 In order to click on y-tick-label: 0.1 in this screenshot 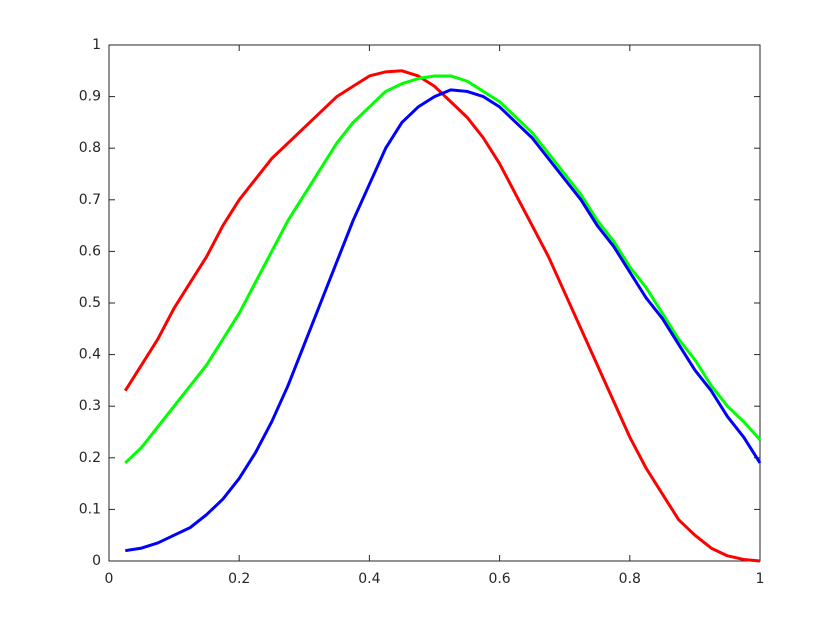, I will do `click(90, 509)`.